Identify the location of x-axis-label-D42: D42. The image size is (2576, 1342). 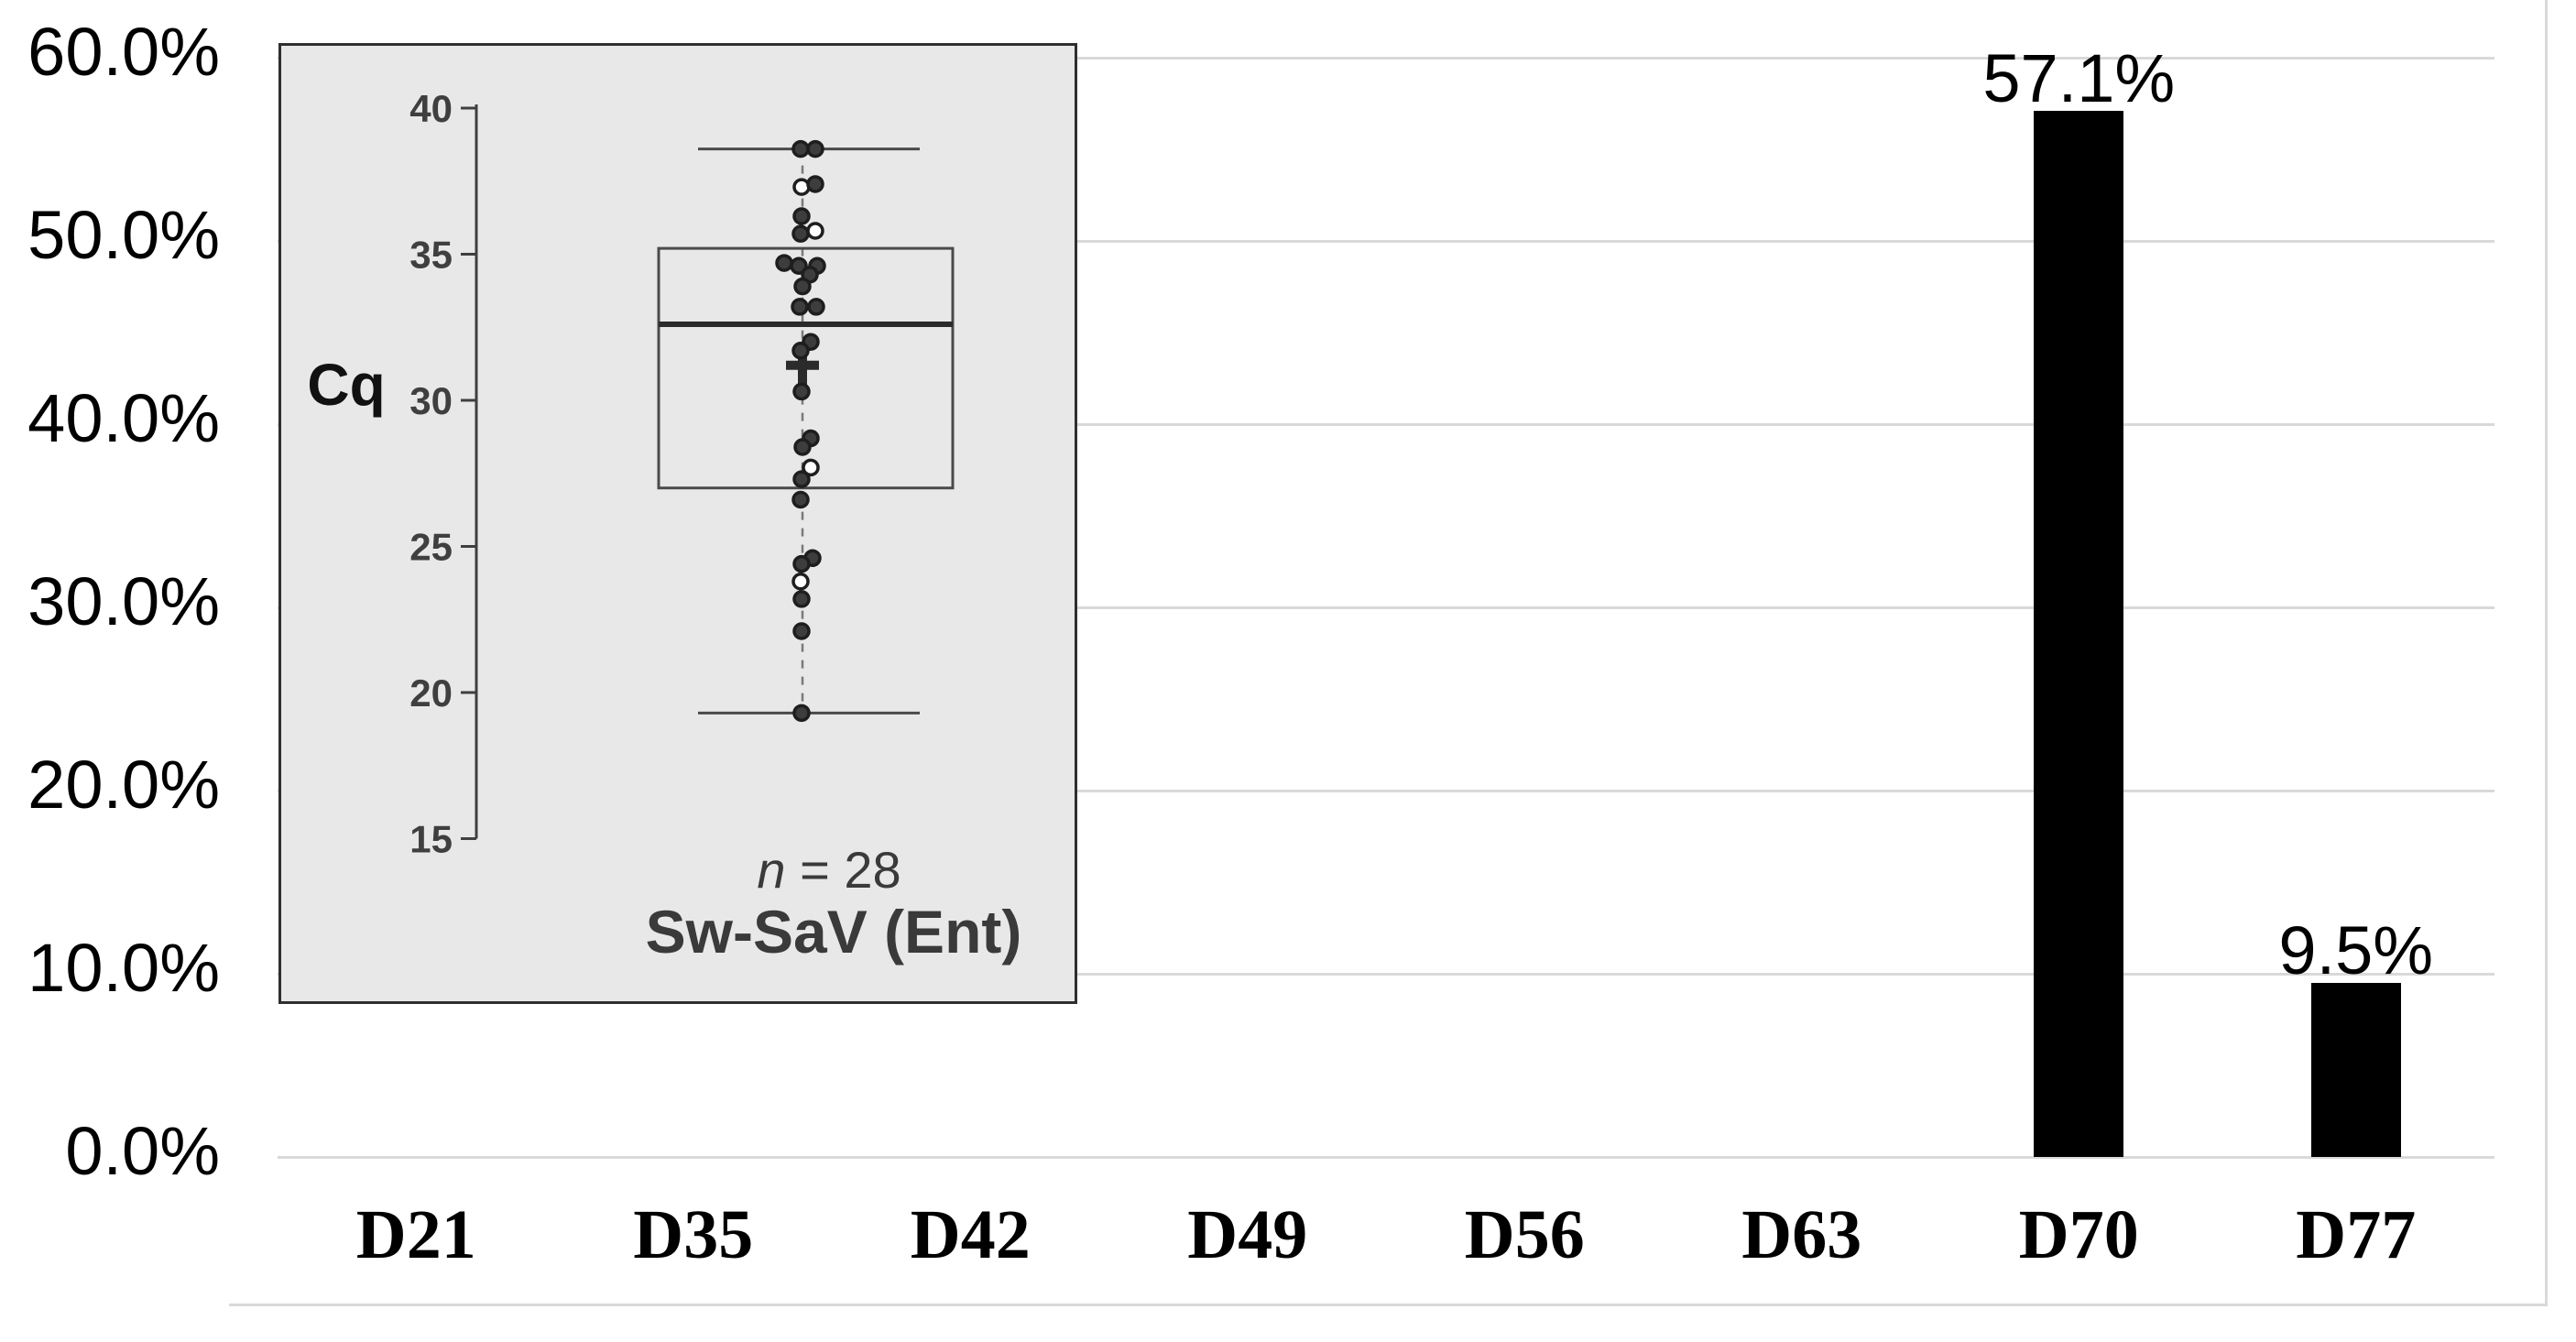
(970, 1234).